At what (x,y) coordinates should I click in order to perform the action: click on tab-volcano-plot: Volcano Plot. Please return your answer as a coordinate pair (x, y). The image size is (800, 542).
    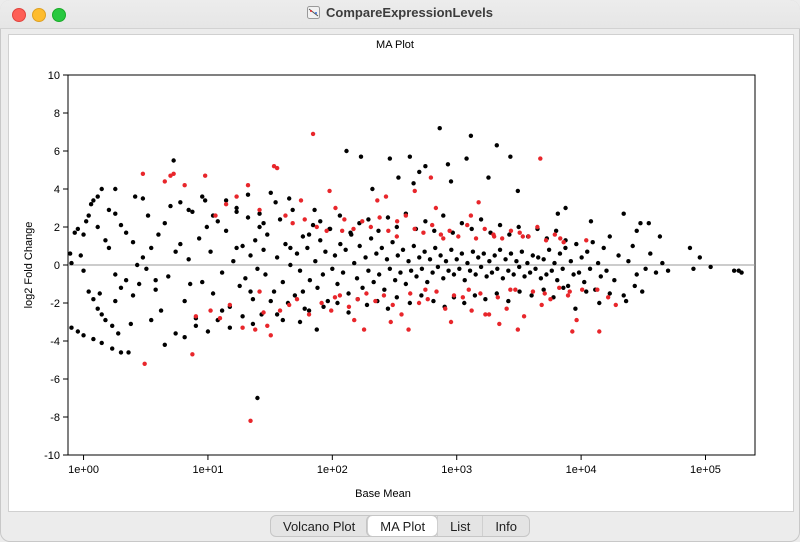
    Looking at the image, I should click on (319, 526).